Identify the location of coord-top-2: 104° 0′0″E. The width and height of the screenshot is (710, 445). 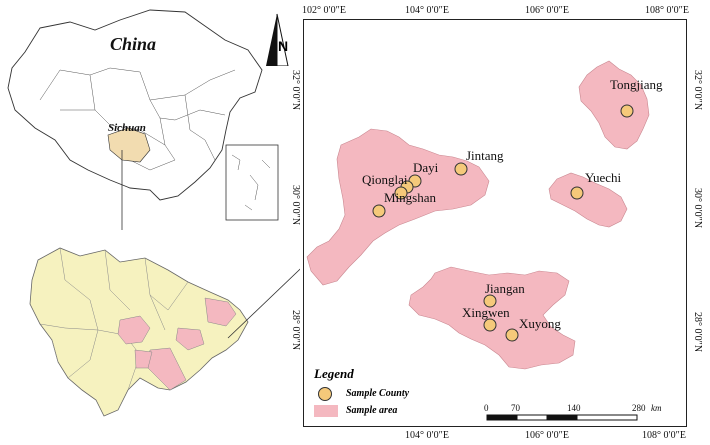
(427, 10).